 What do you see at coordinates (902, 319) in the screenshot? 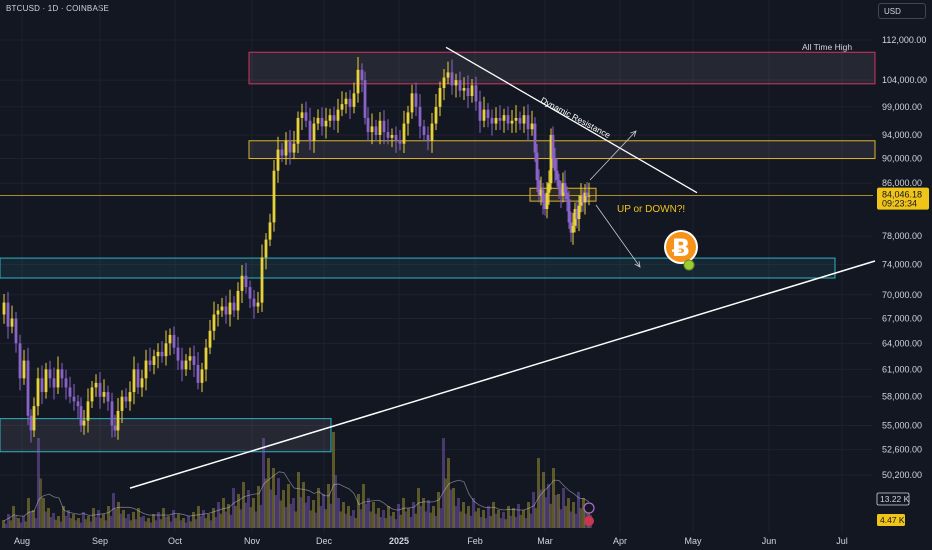
I see `price-tick-label: 67,000.00` at bounding box center [902, 319].